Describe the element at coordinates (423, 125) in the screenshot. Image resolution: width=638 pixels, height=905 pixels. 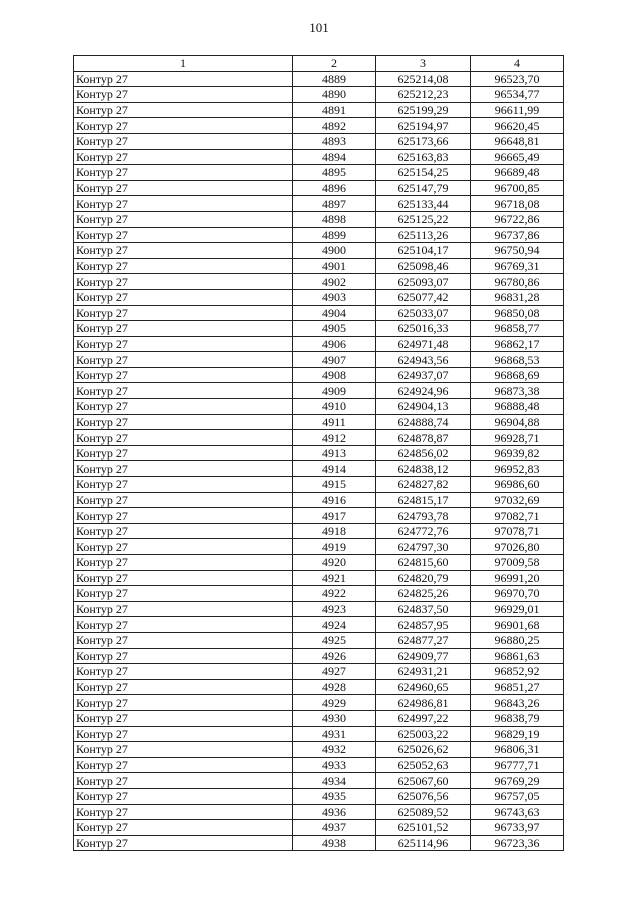
I see `x-coordinate-cell: 625194,97` at that location.